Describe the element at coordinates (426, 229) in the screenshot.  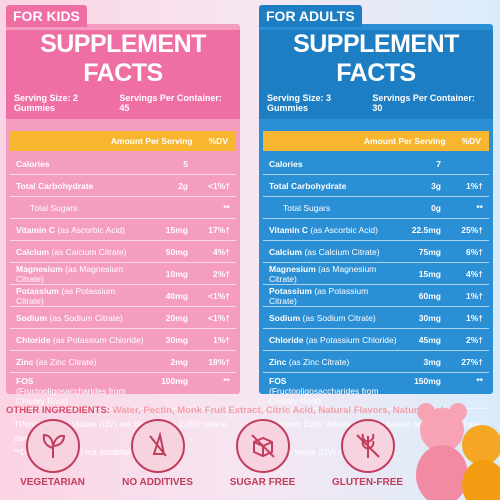
I see `amount: 22.5mg` at that location.